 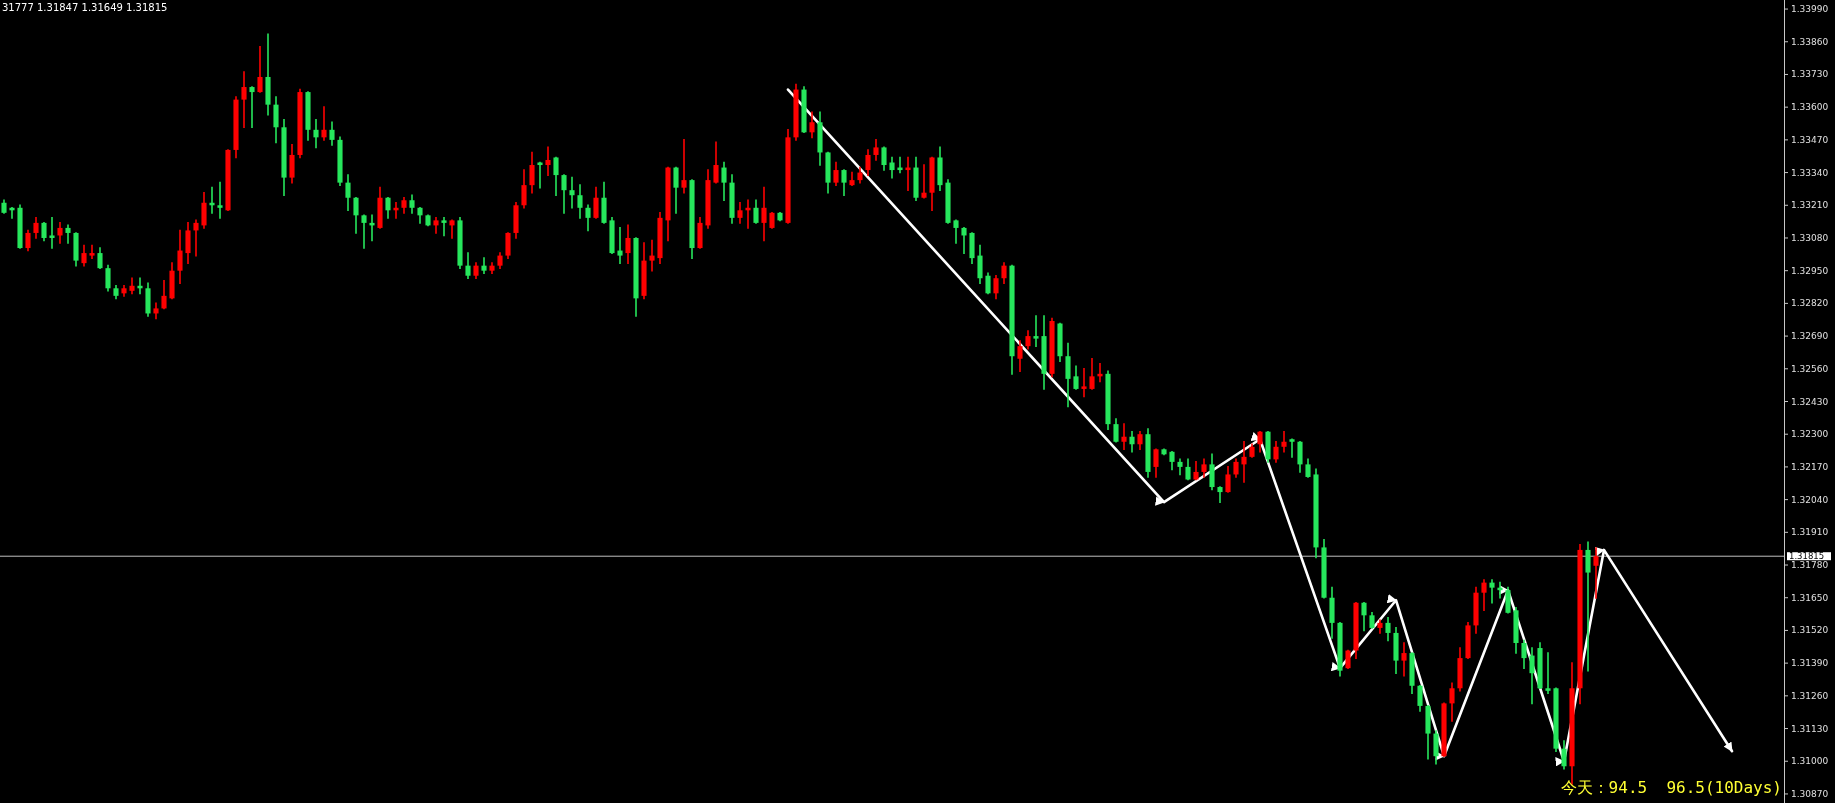 What do you see at coordinates (1810, 205) in the screenshot?
I see `y-tick-label: 1.33210` at bounding box center [1810, 205].